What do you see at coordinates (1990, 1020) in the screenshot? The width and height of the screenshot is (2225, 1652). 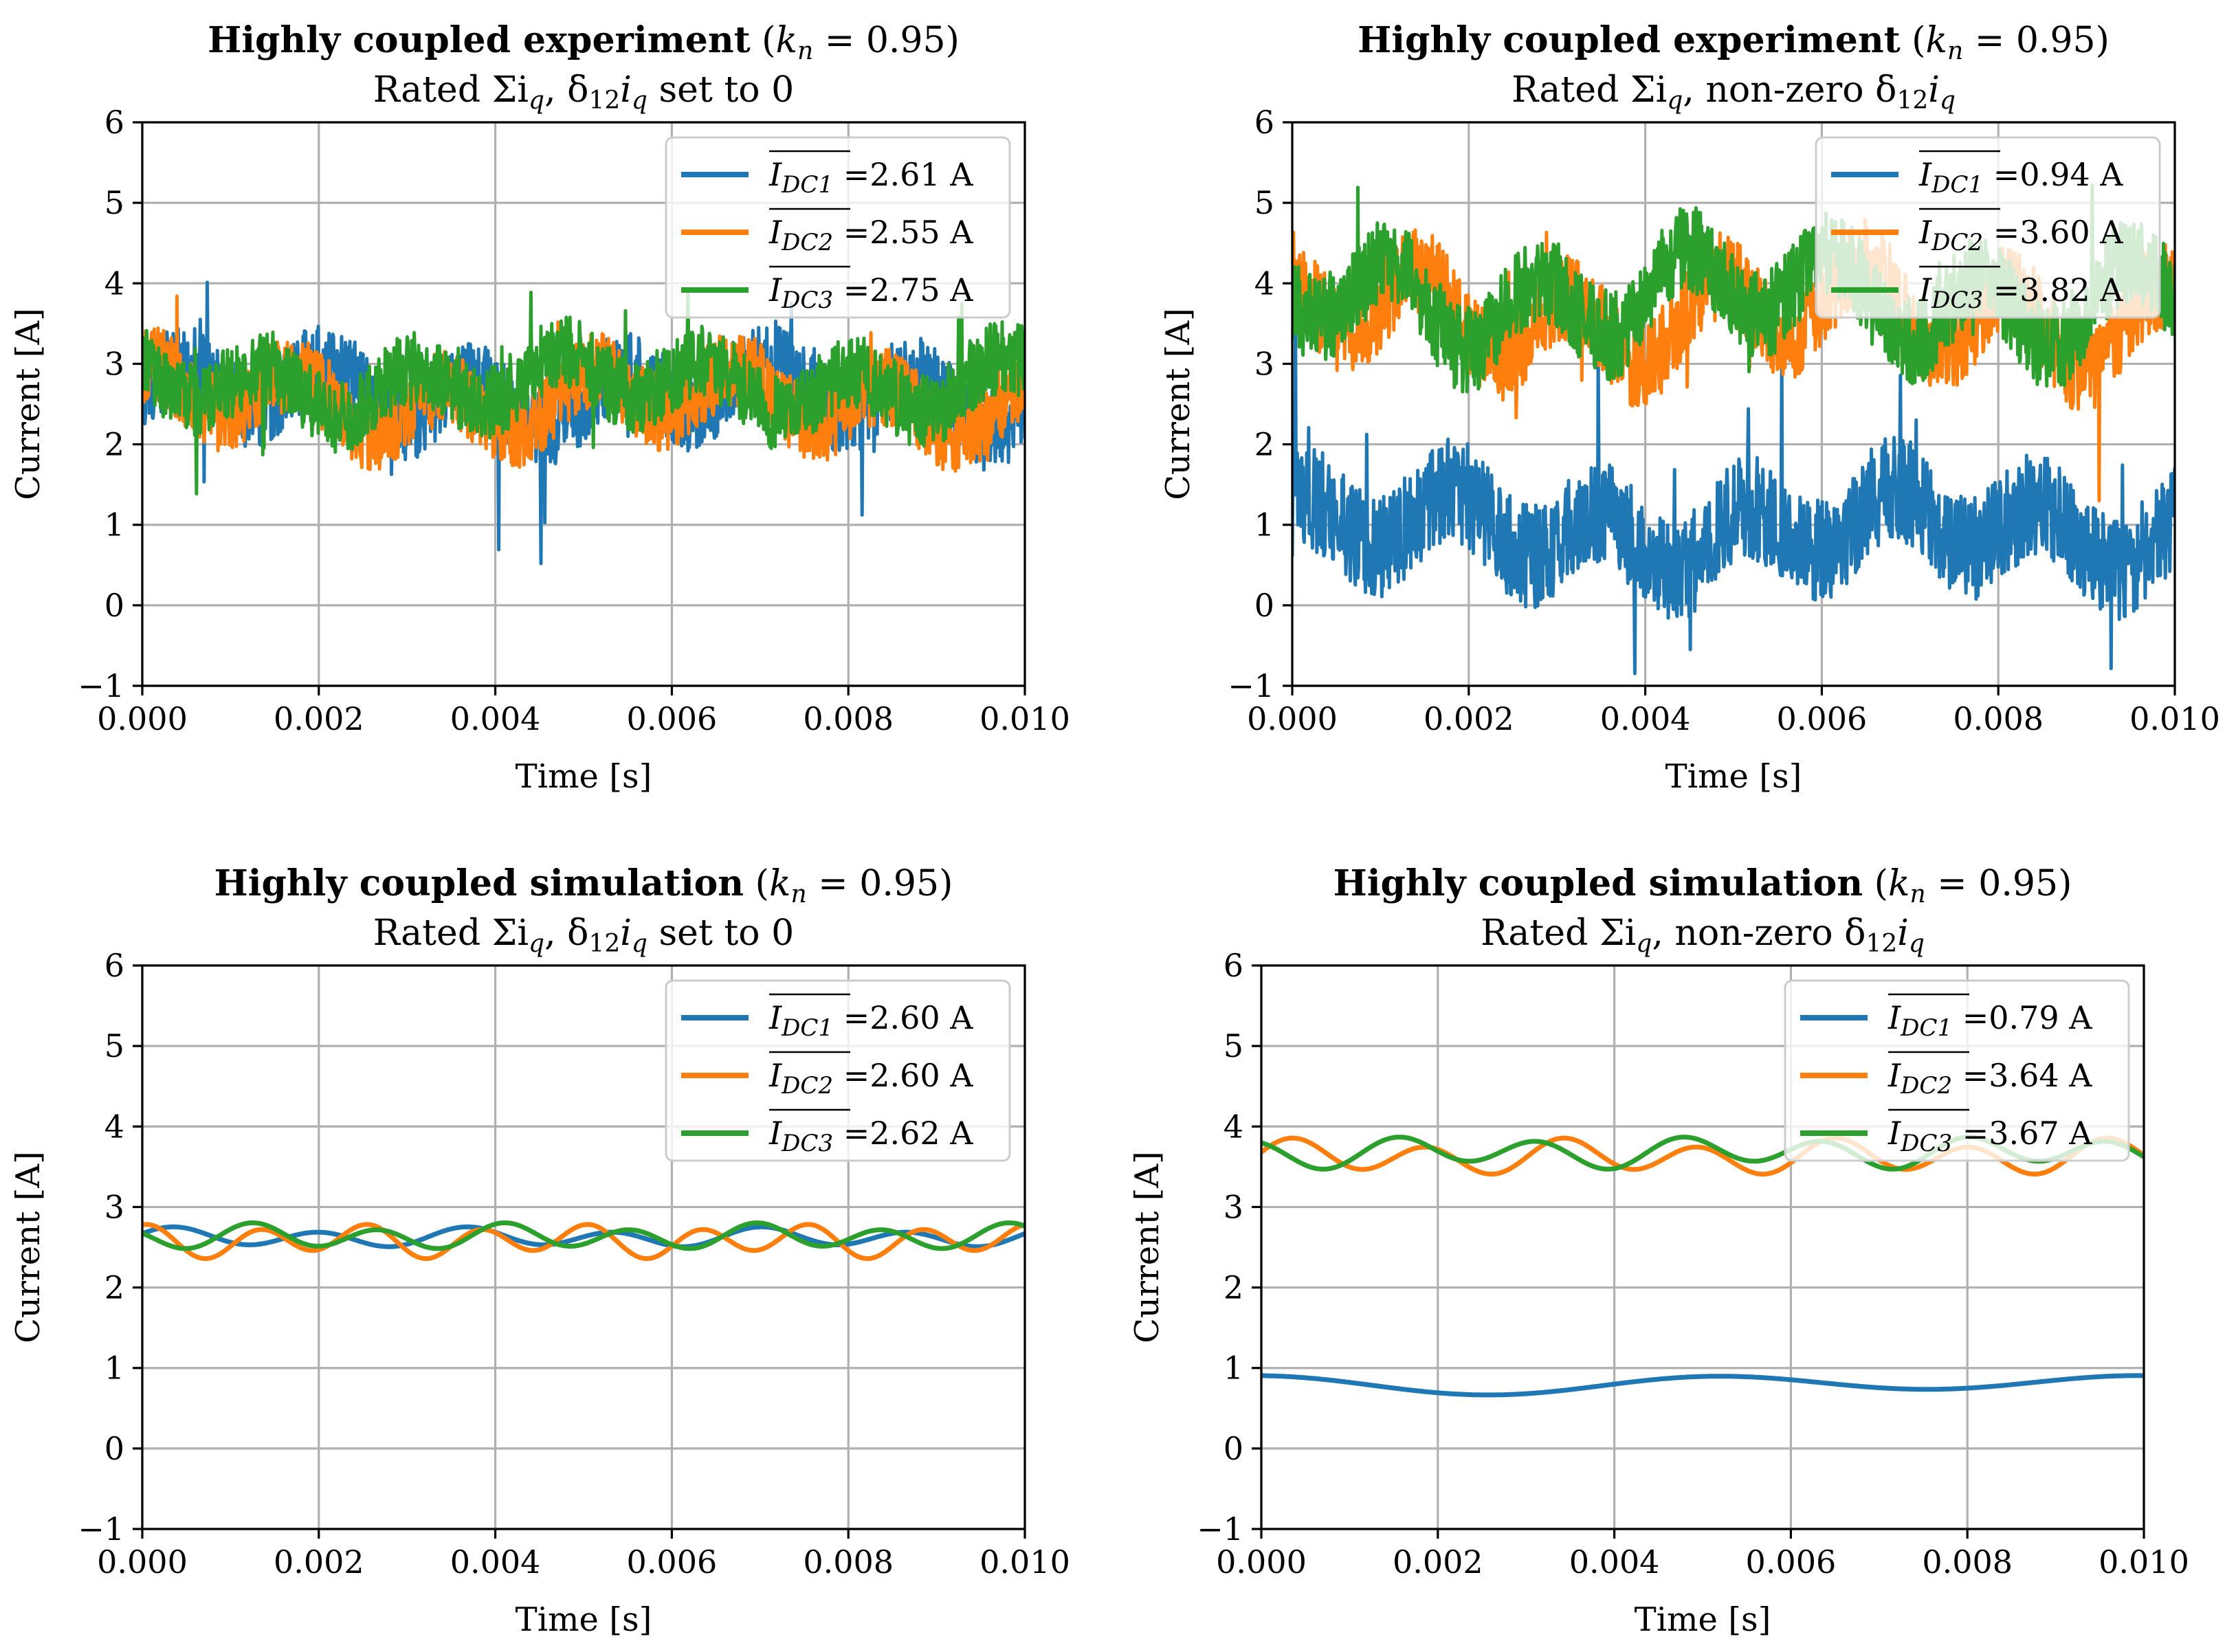 I see `legend-entry: IDC1 =0.79 A` at bounding box center [1990, 1020].